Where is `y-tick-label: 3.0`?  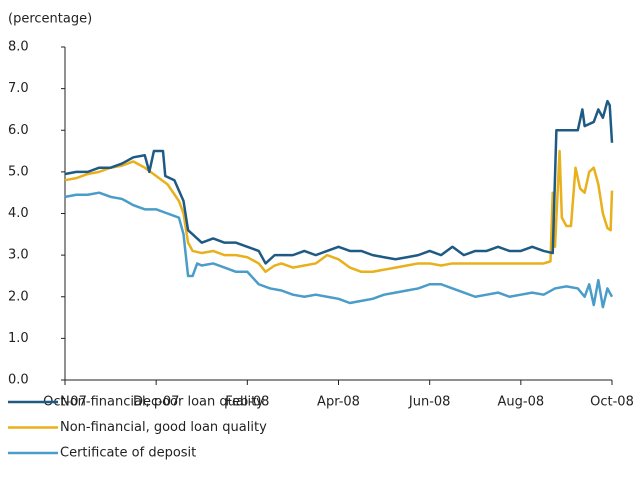
y-tick-label: 3.0 is located at coordinates (18, 255).